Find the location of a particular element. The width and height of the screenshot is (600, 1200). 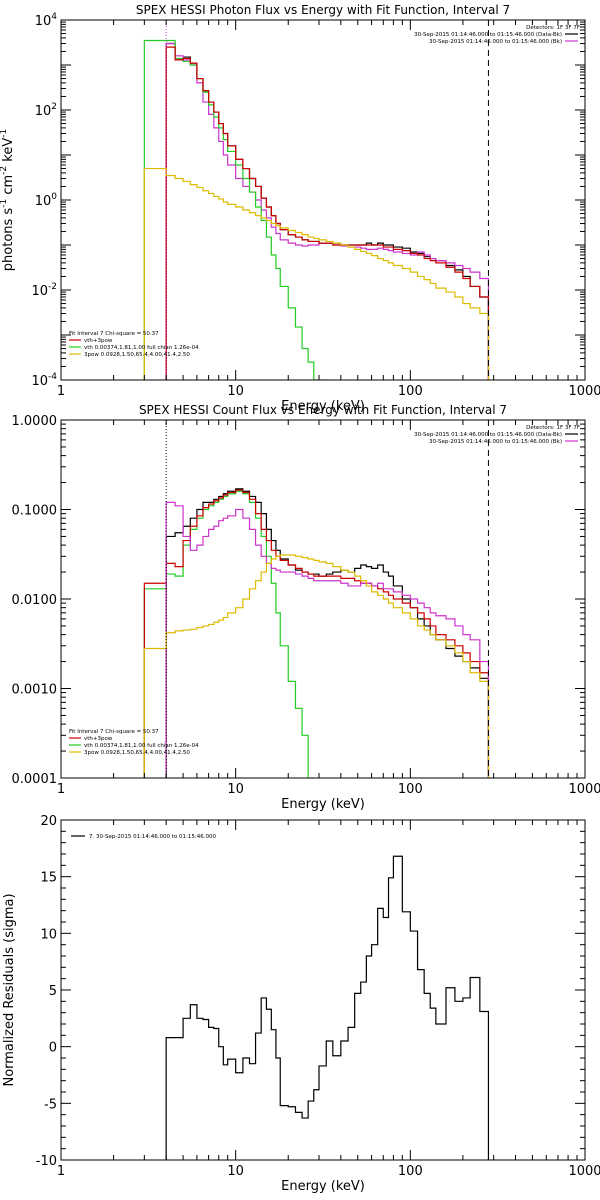

y-tick-label: 0.0001 is located at coordinates (35, 779).